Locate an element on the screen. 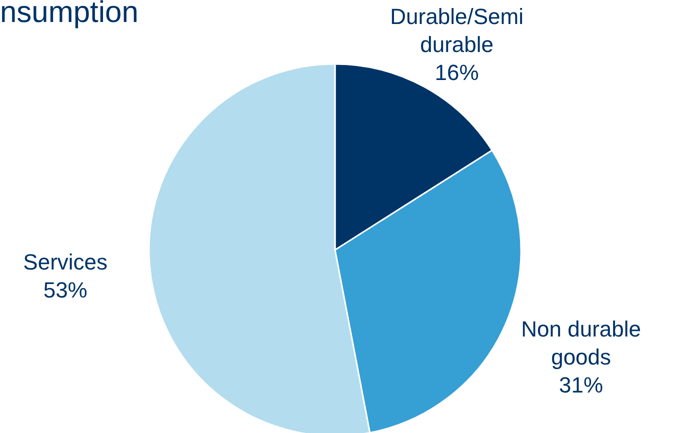  chart-title: nsumption is located at coordinates (69, 15).